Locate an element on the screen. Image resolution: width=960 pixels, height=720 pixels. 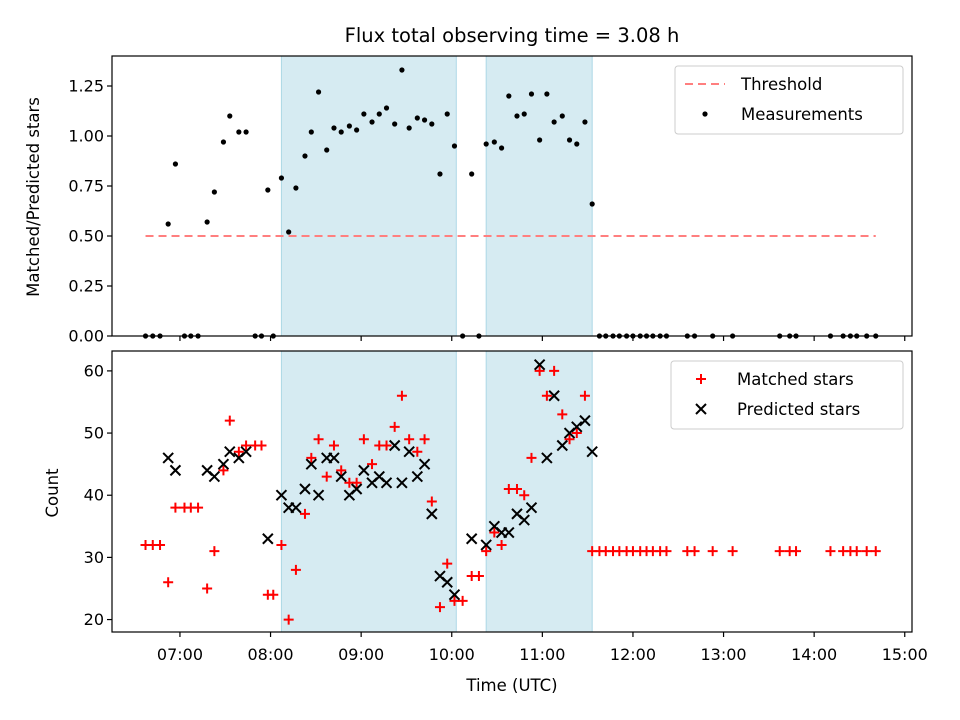
y-tick-label: 60 is located at coordinates (94, 370).